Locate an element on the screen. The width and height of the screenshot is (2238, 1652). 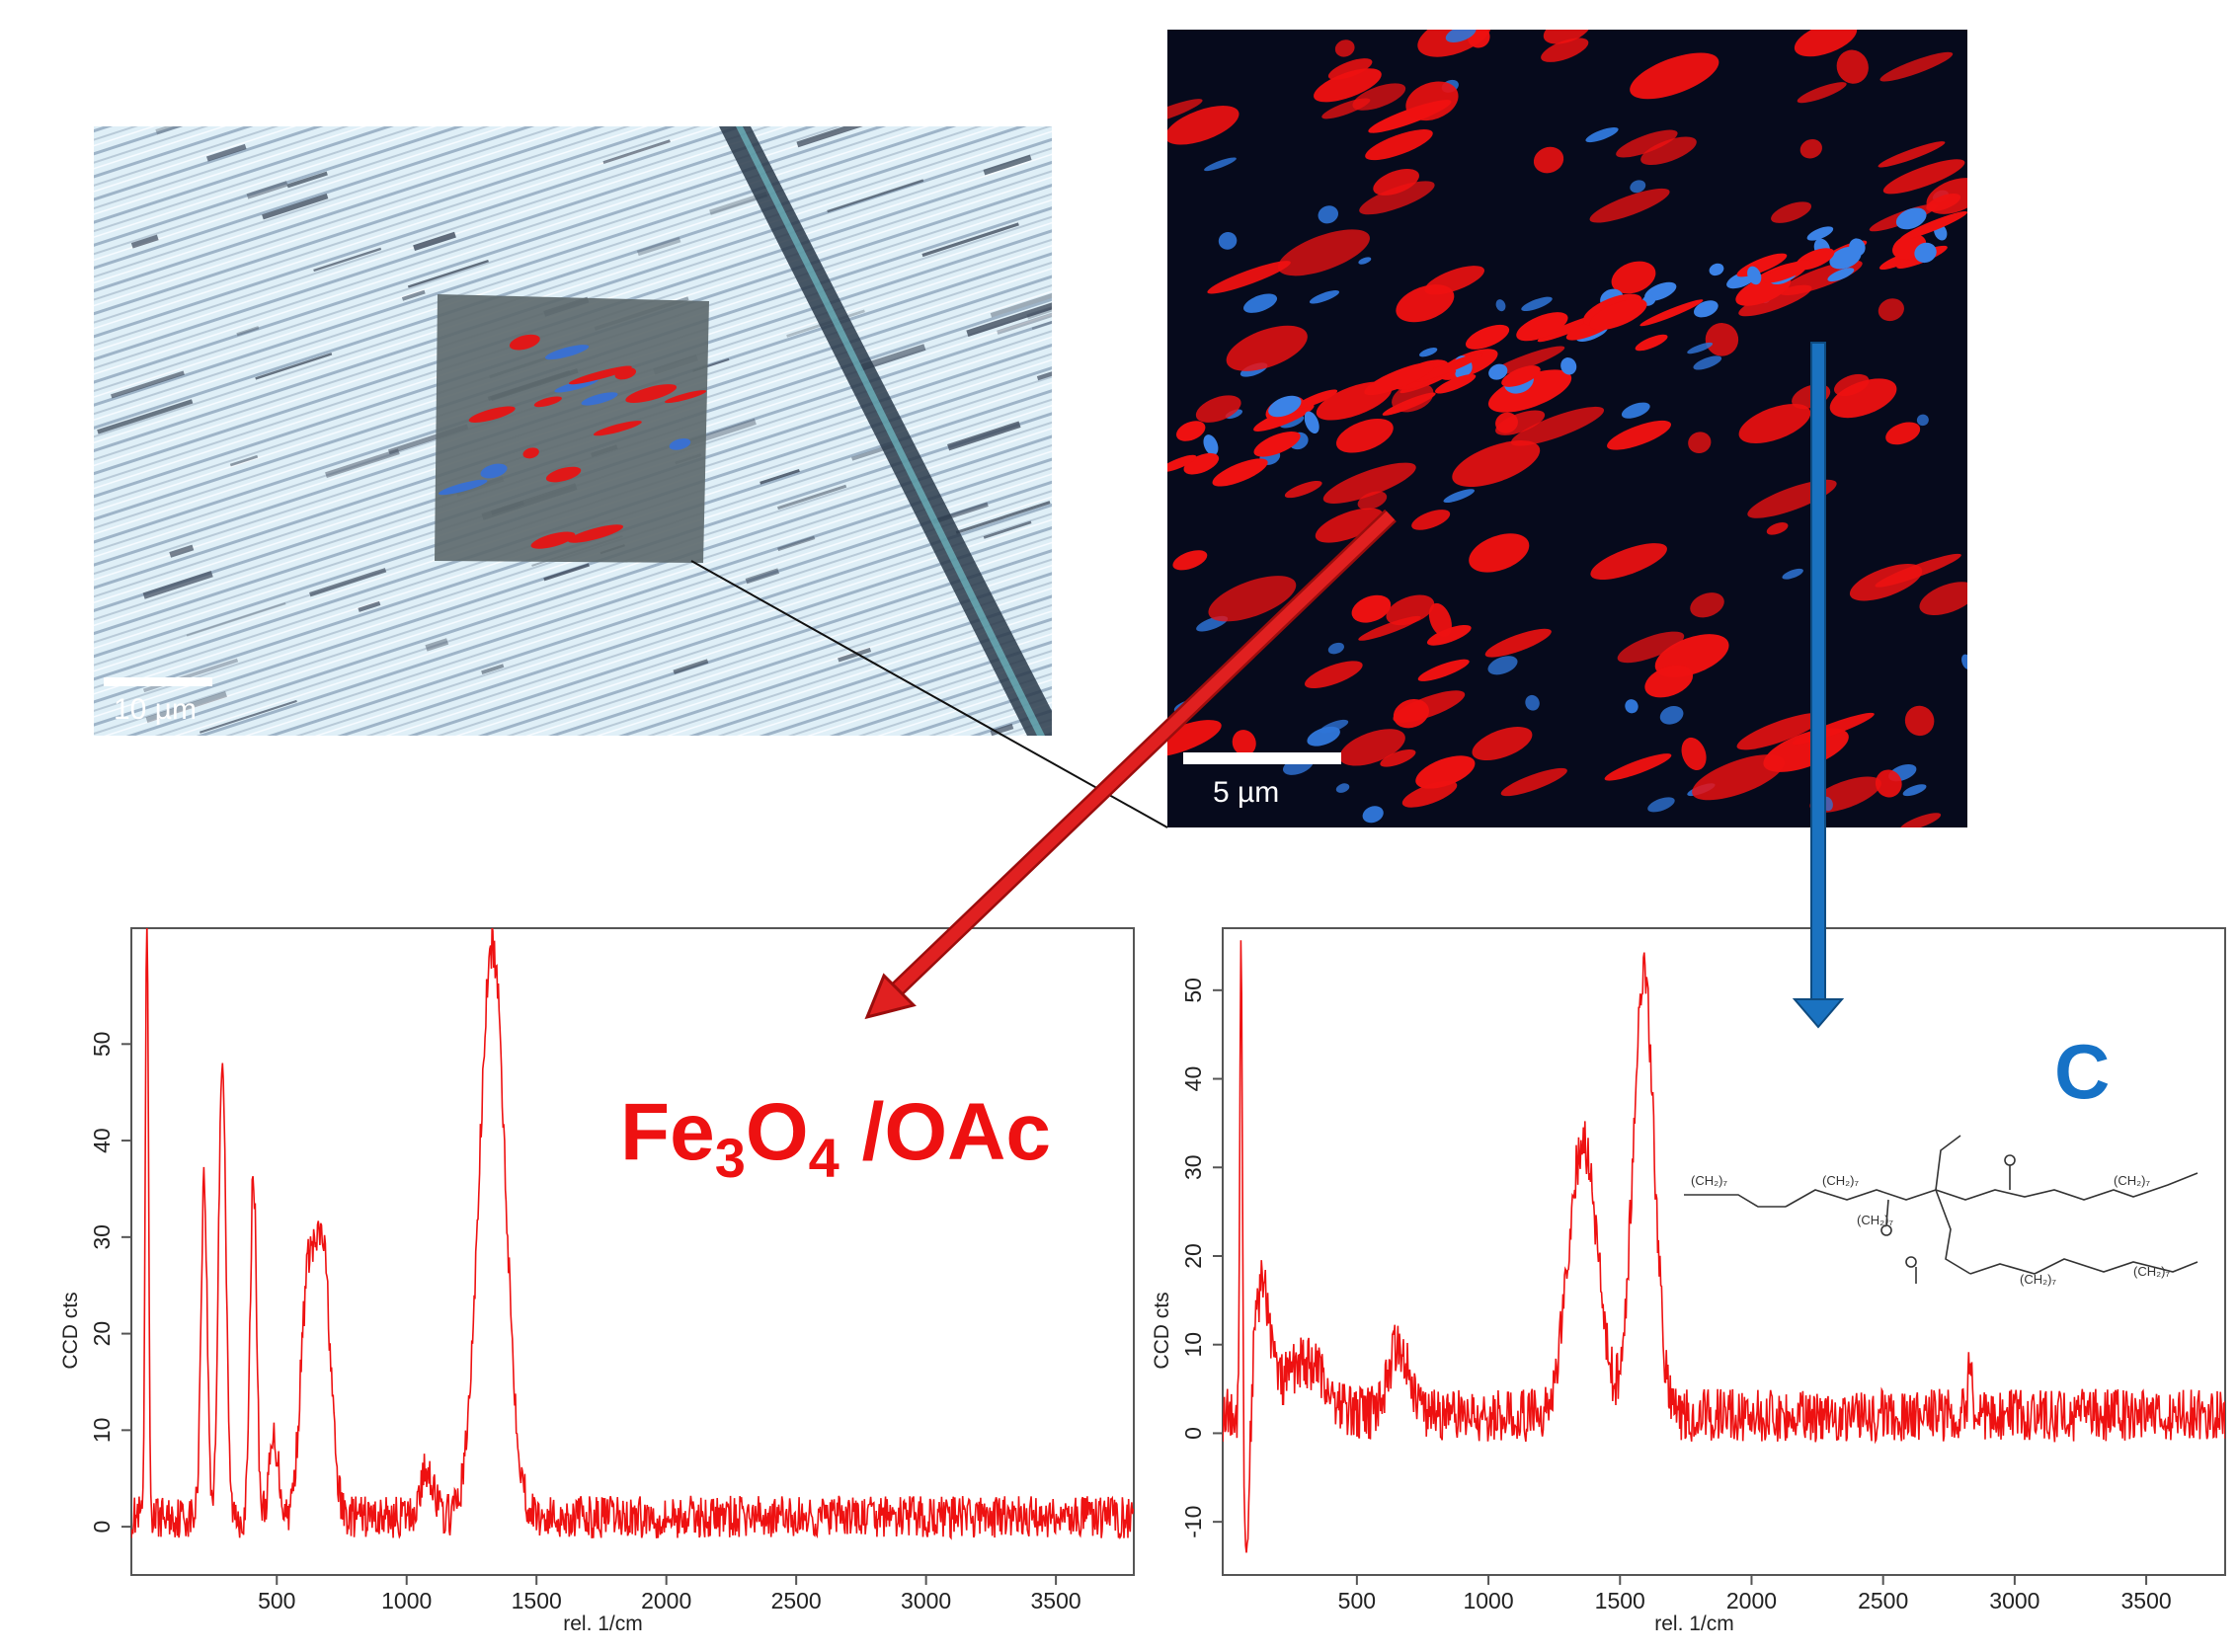
x-tick-label: 3000 is located at coordinates (2014, 1600).